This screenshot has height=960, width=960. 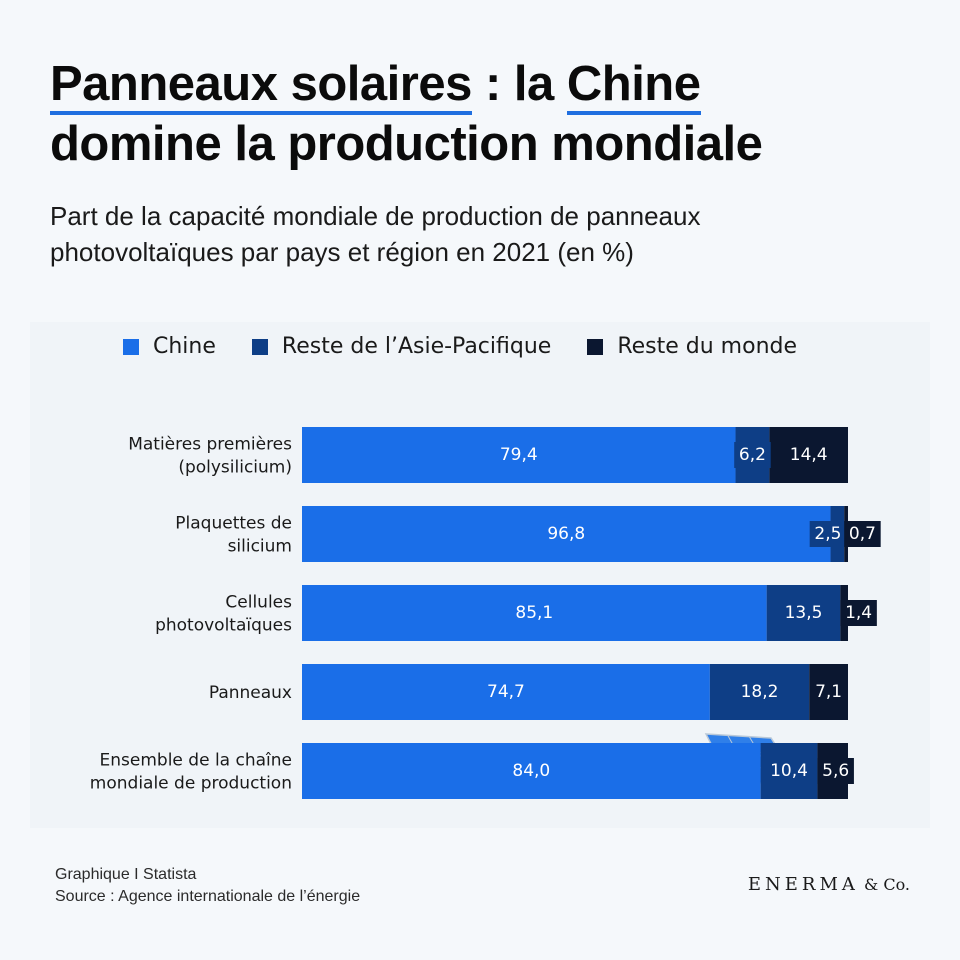 I want to click on data-label-reste-du-monde: 5,6, so click(x=835, y=771).